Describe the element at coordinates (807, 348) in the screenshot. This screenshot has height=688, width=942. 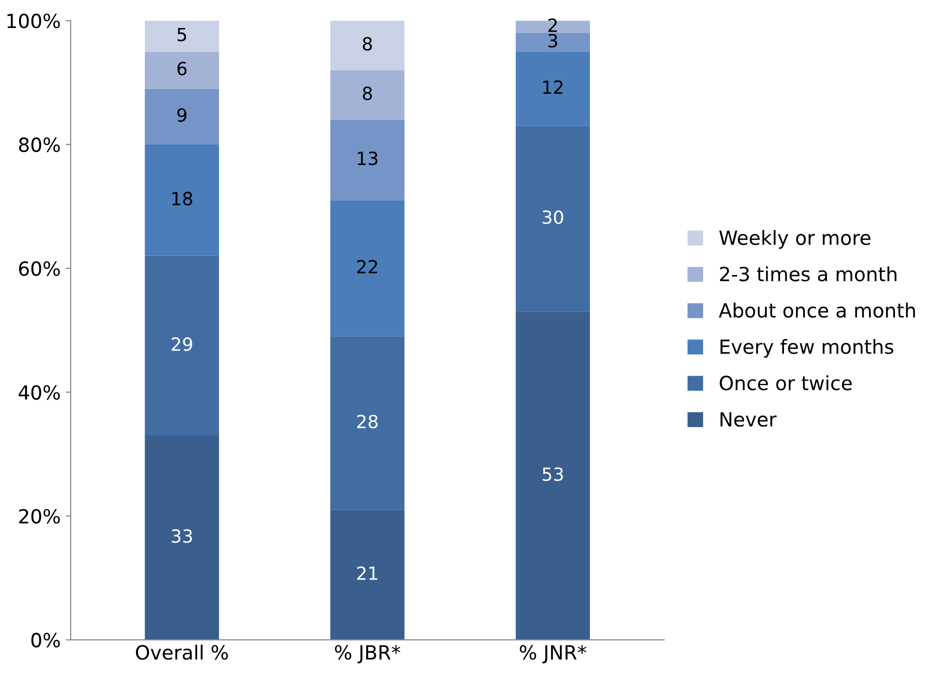
I see `legend-label: Every few months` at that location.